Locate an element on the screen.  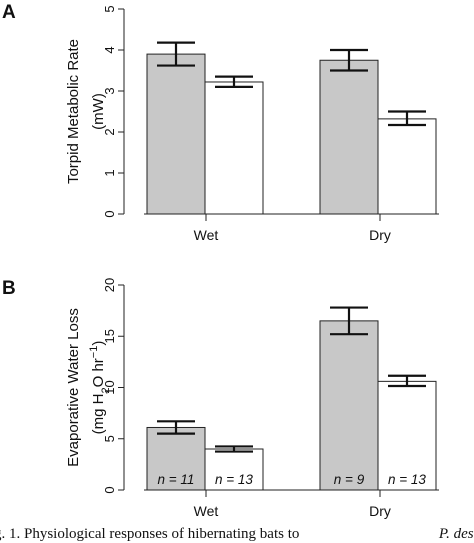
y-tick-label: 3 is located at coordinates (109, 90).